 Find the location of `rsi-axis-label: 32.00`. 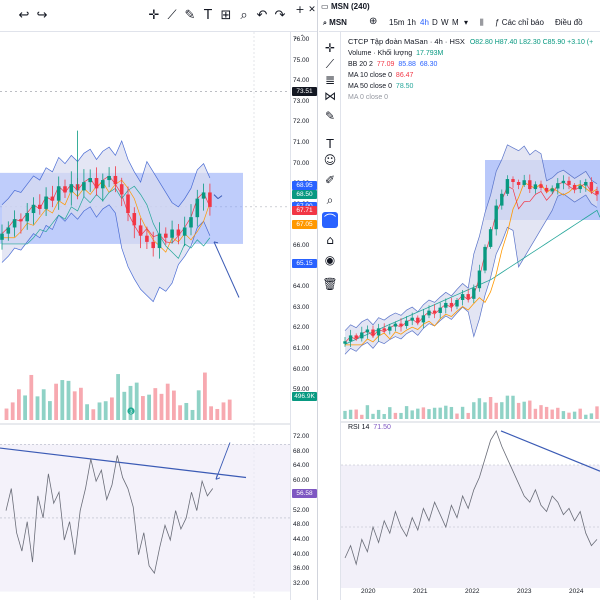

rsi-axis-label: 32.00 is located at coordinates (301, 584).